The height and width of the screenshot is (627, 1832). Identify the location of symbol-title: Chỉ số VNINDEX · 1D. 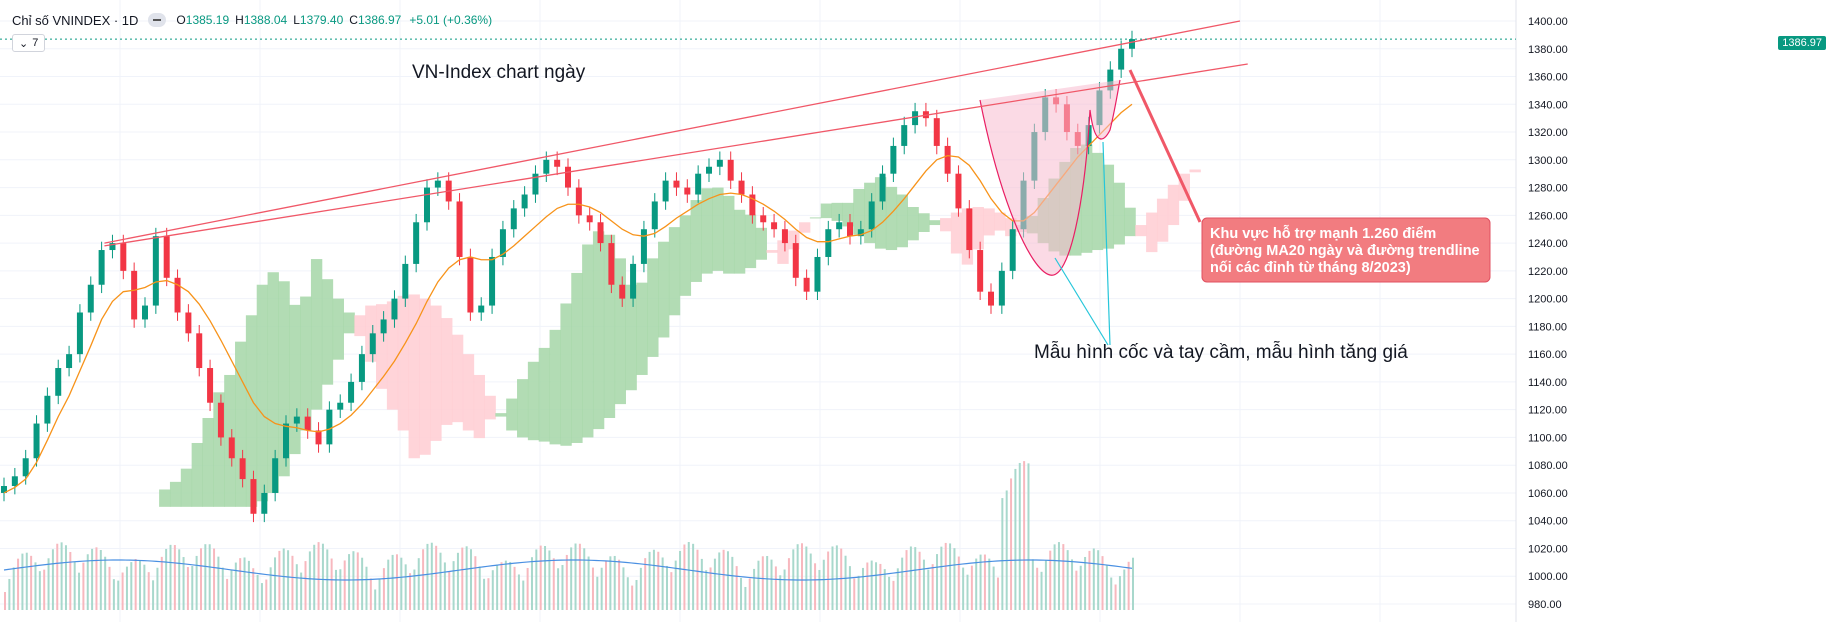
(75, 20).